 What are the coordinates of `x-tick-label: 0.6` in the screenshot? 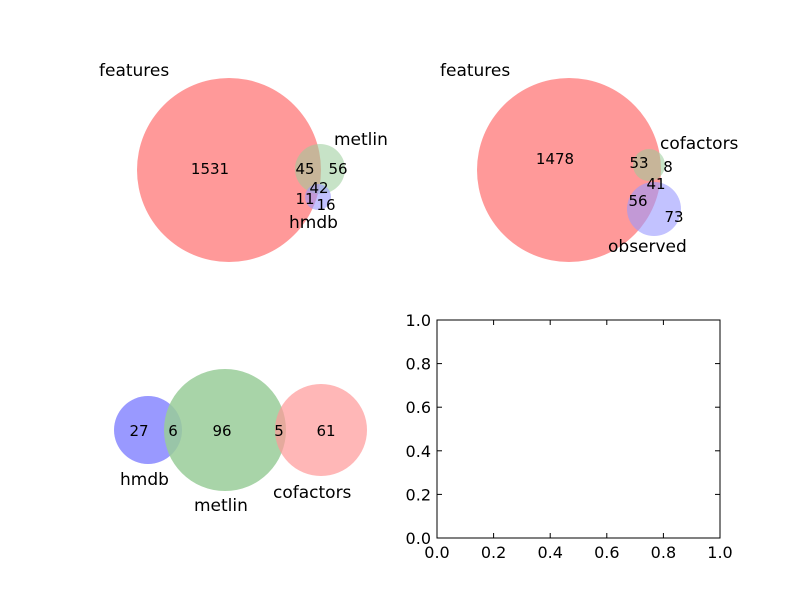 It's located at (606, 552).